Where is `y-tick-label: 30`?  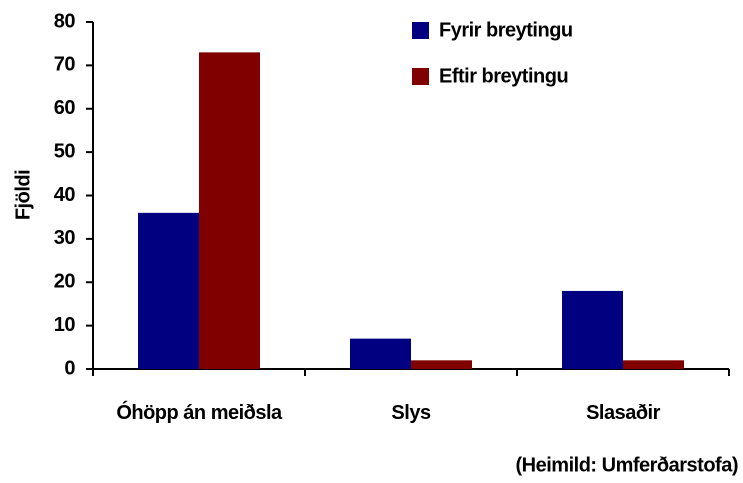
y-tick-label: 30 is located at coordinates (65, 238).